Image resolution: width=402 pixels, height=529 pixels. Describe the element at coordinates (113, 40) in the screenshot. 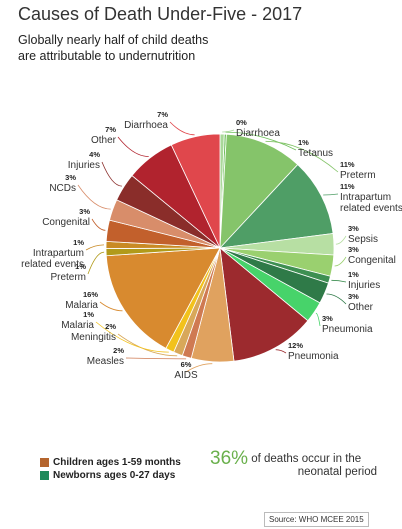

I see `subtitle-line-1: Globally nearly half of child deaths` at that location.